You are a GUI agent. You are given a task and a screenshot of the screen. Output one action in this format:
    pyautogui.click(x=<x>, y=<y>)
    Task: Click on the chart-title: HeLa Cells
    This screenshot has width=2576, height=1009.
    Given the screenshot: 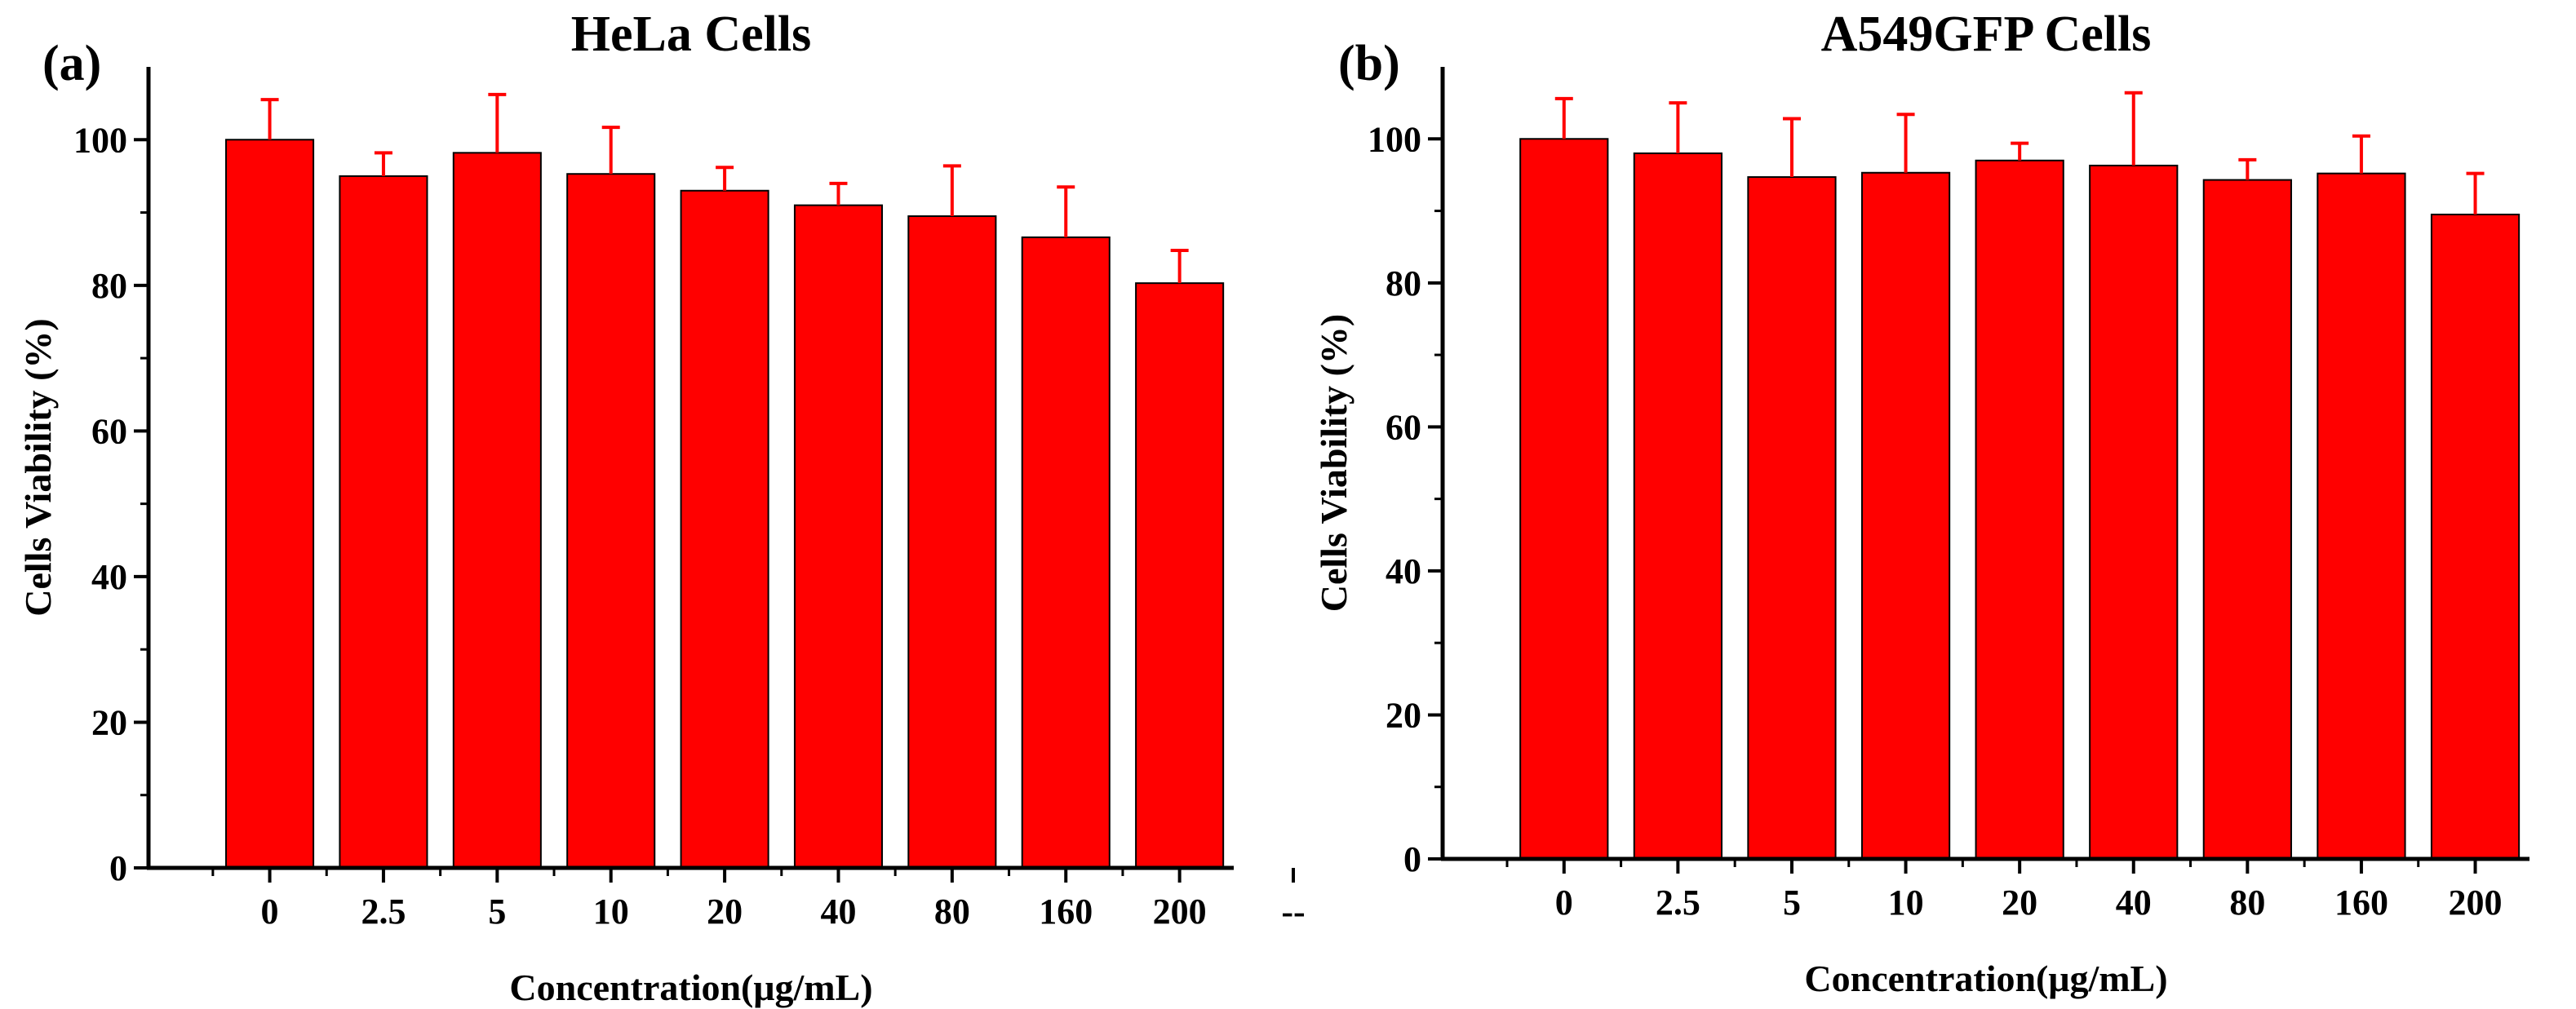 What is the action you would take?
    pyautogui.click(x=691, y=34)
    